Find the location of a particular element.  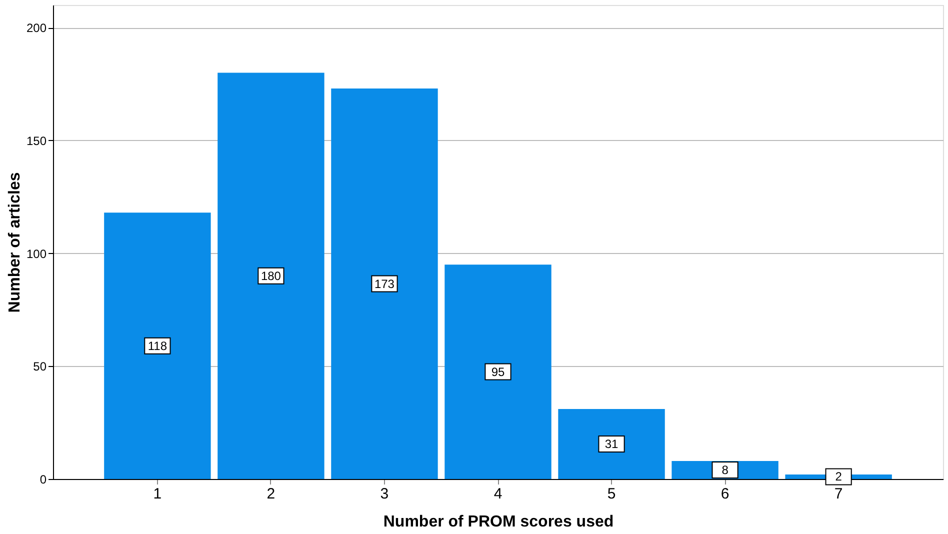

data-label: 31 is located at coordinates (611, 444).